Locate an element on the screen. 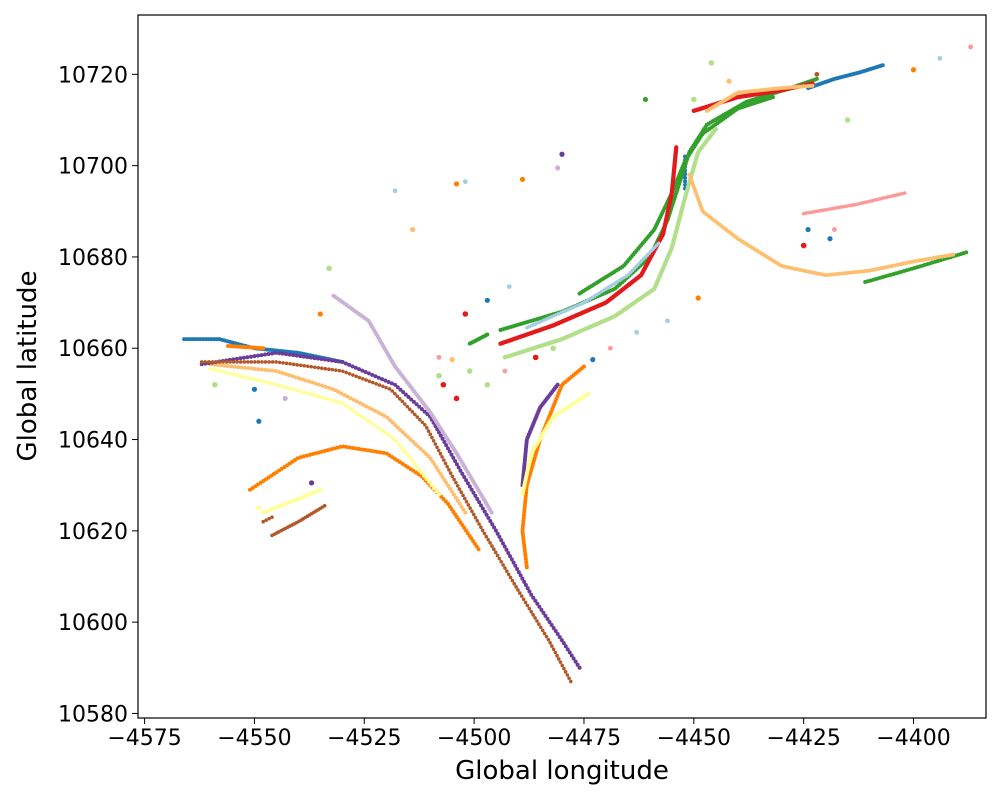  y-tick-label: 10680 is located at coordinates (93, 258).